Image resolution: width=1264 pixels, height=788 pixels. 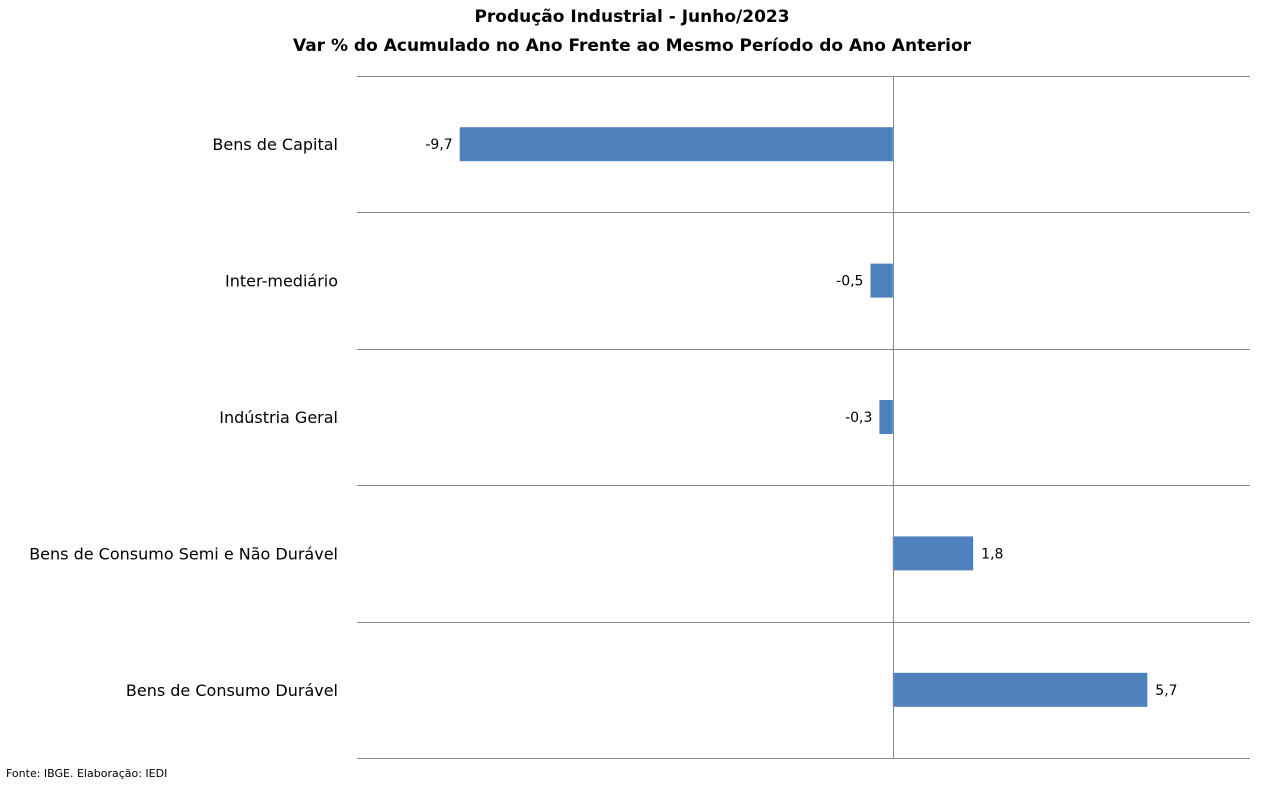 I want to click on source-note: Fonte: IBGE. Elaboração: IEDI, so click(x=87, y=773).